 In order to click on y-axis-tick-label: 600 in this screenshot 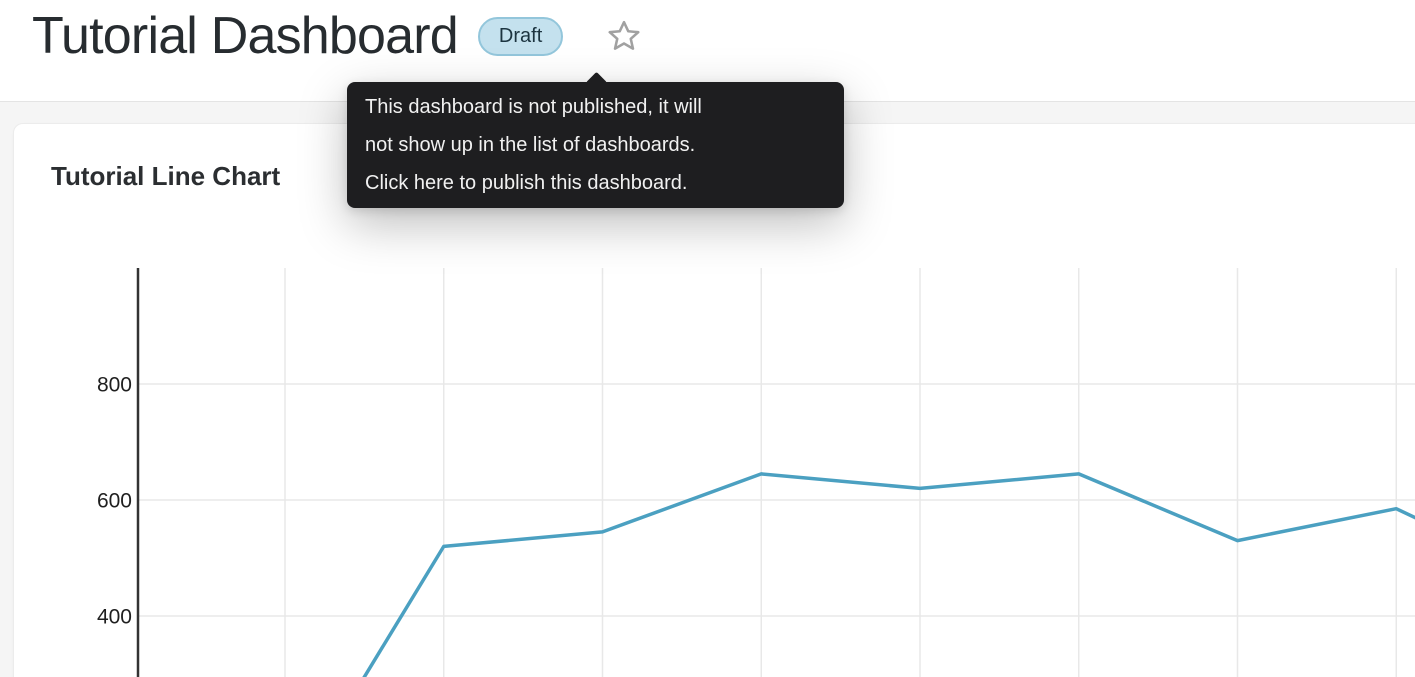, I will do `click(114, 501)`.